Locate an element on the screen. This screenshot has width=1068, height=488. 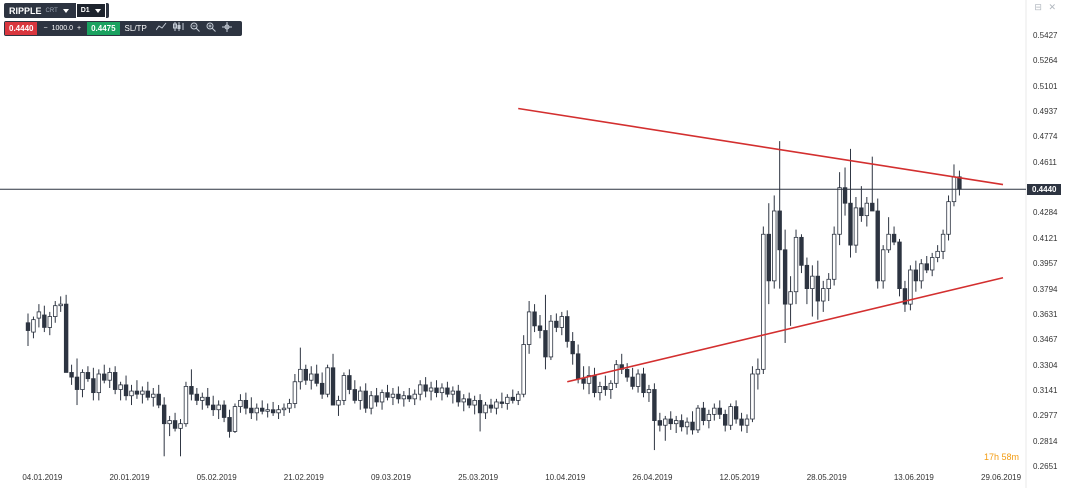
quantity-stepper: − 1000.0 + is located at coordinates (62, 28).